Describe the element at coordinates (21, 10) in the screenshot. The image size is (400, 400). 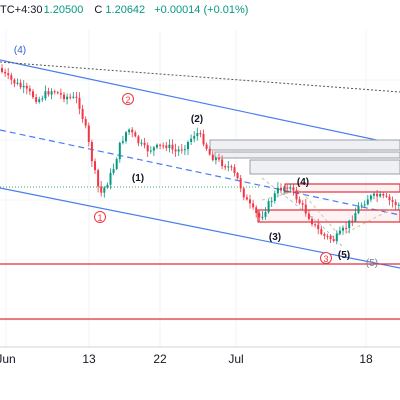
I see `timezone-label: TC+4:30` at that location.